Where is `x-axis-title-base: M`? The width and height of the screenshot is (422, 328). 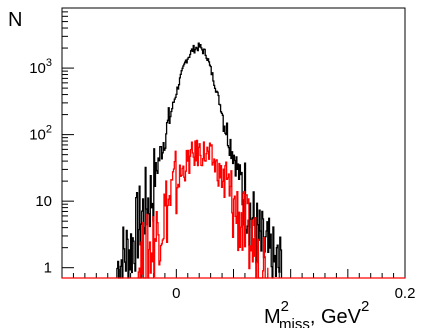 x-axis-title-base: M is located at coordinates (272, 317).